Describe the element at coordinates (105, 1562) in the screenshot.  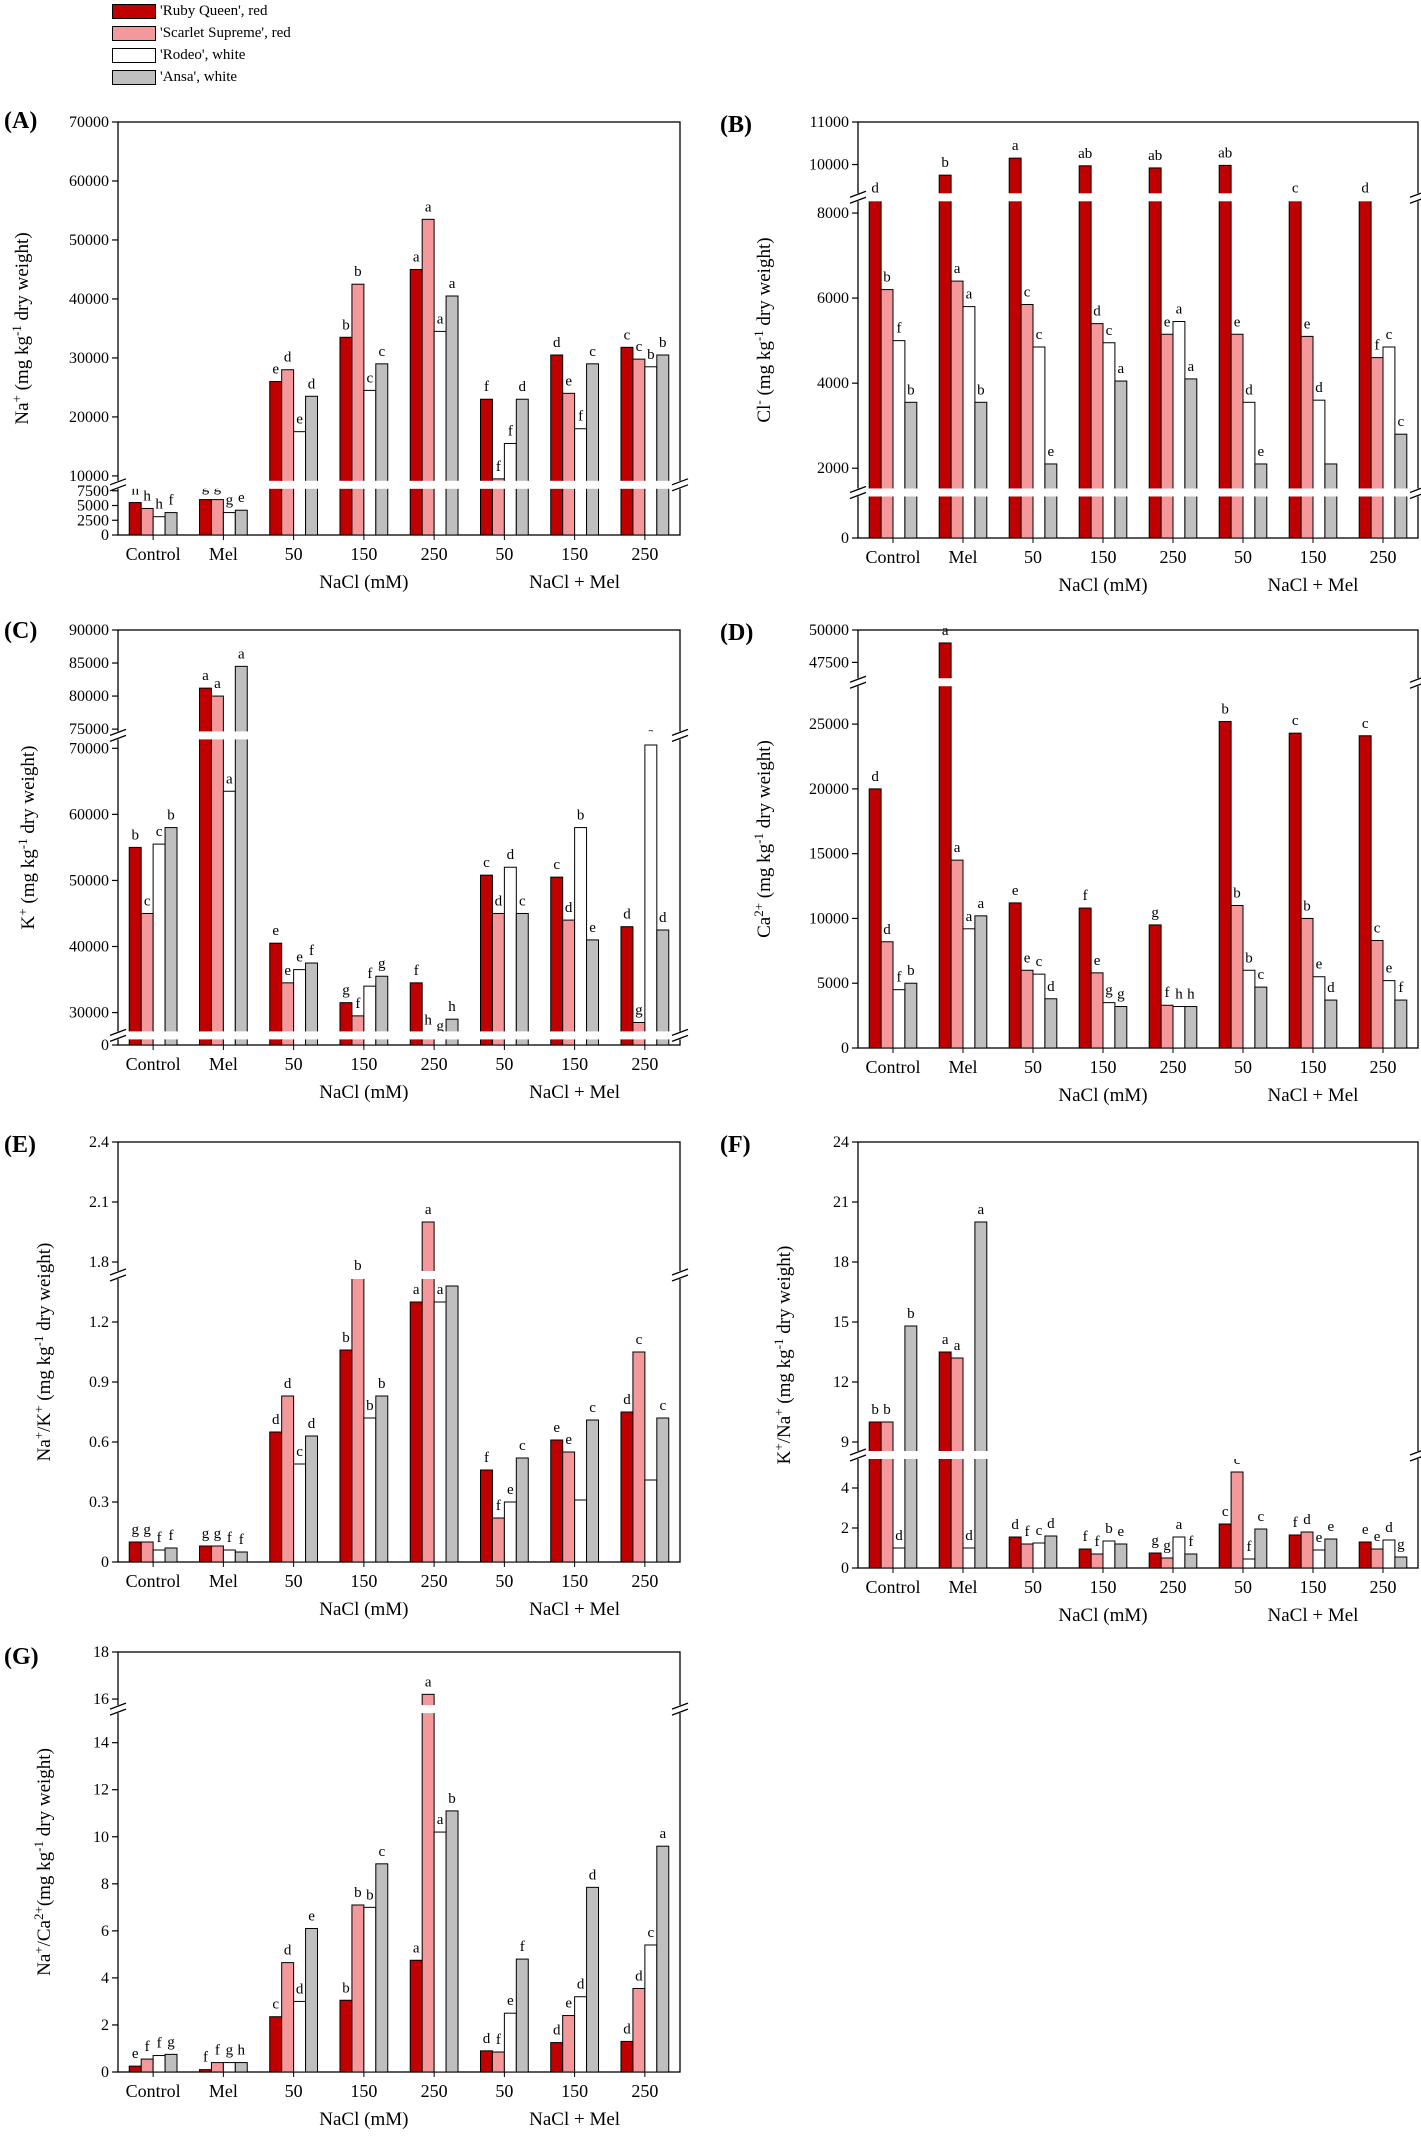
I see `y-tick-label: 0` at that location.